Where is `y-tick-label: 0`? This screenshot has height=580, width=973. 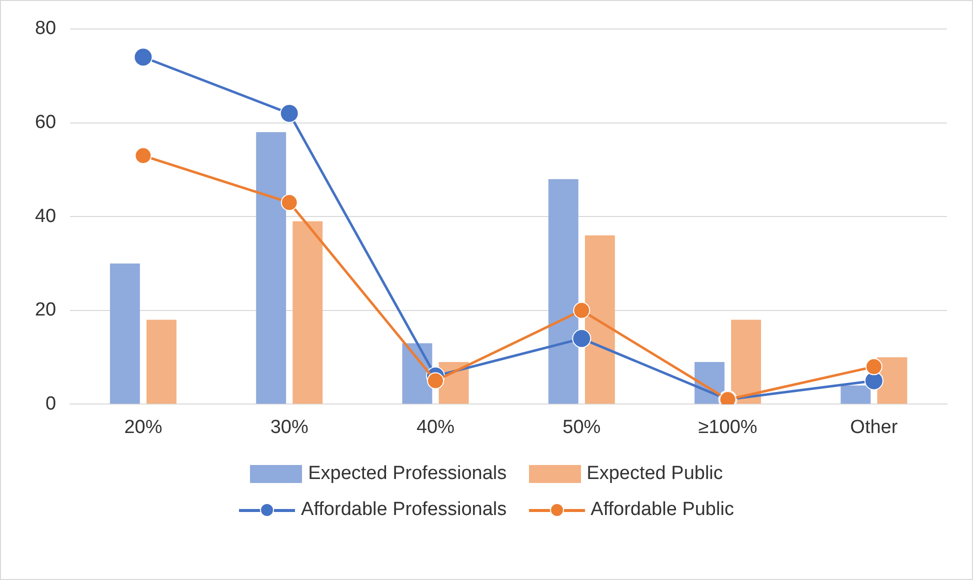 y-tick-label: 0 is located at coordinates (51, 403).